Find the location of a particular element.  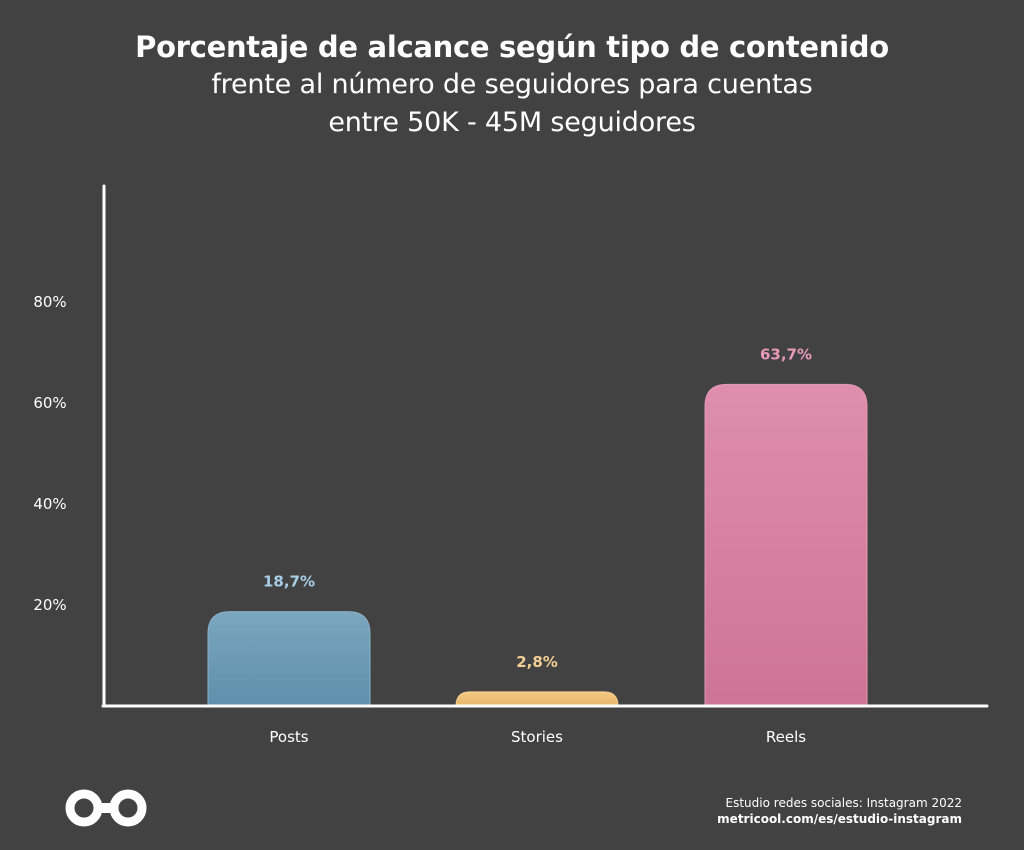

y-tick-label: 60% is located at coordinates (49, 403).